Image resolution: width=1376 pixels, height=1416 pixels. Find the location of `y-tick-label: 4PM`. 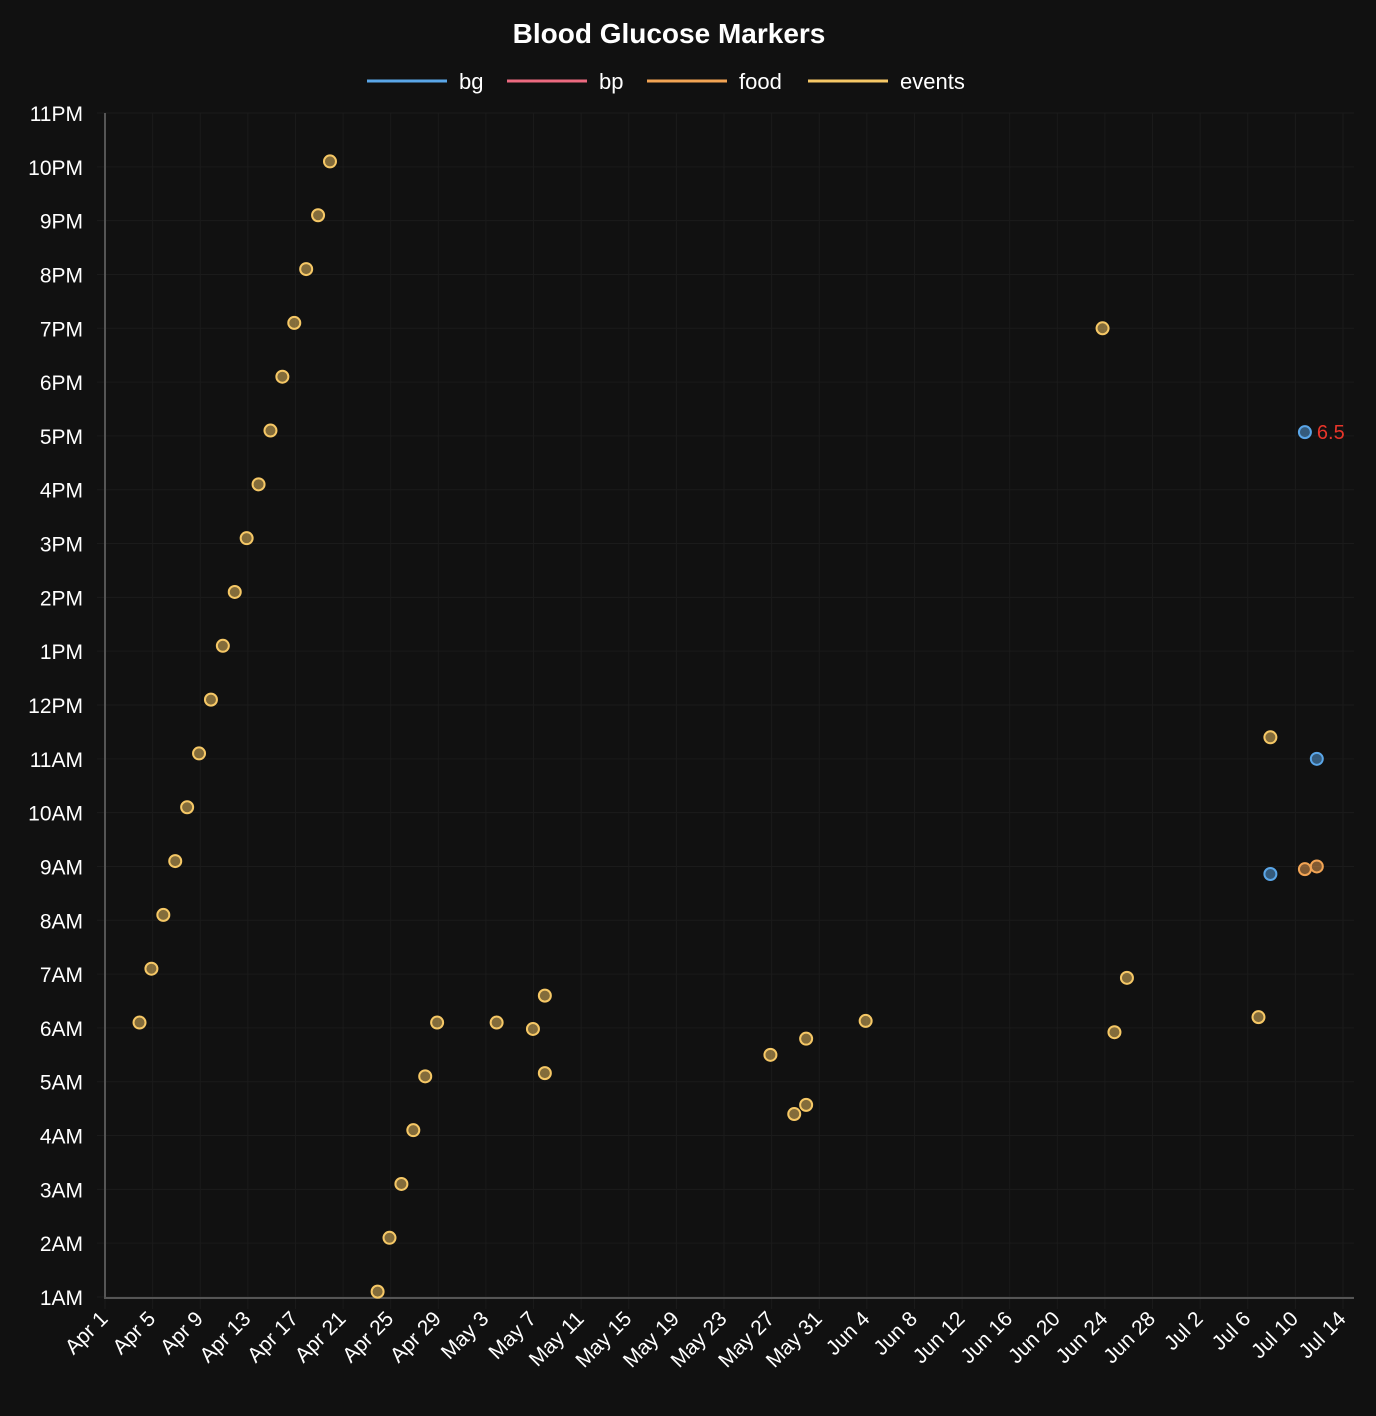

y-tick-label: 4PM is located at coordinates (61, 491).